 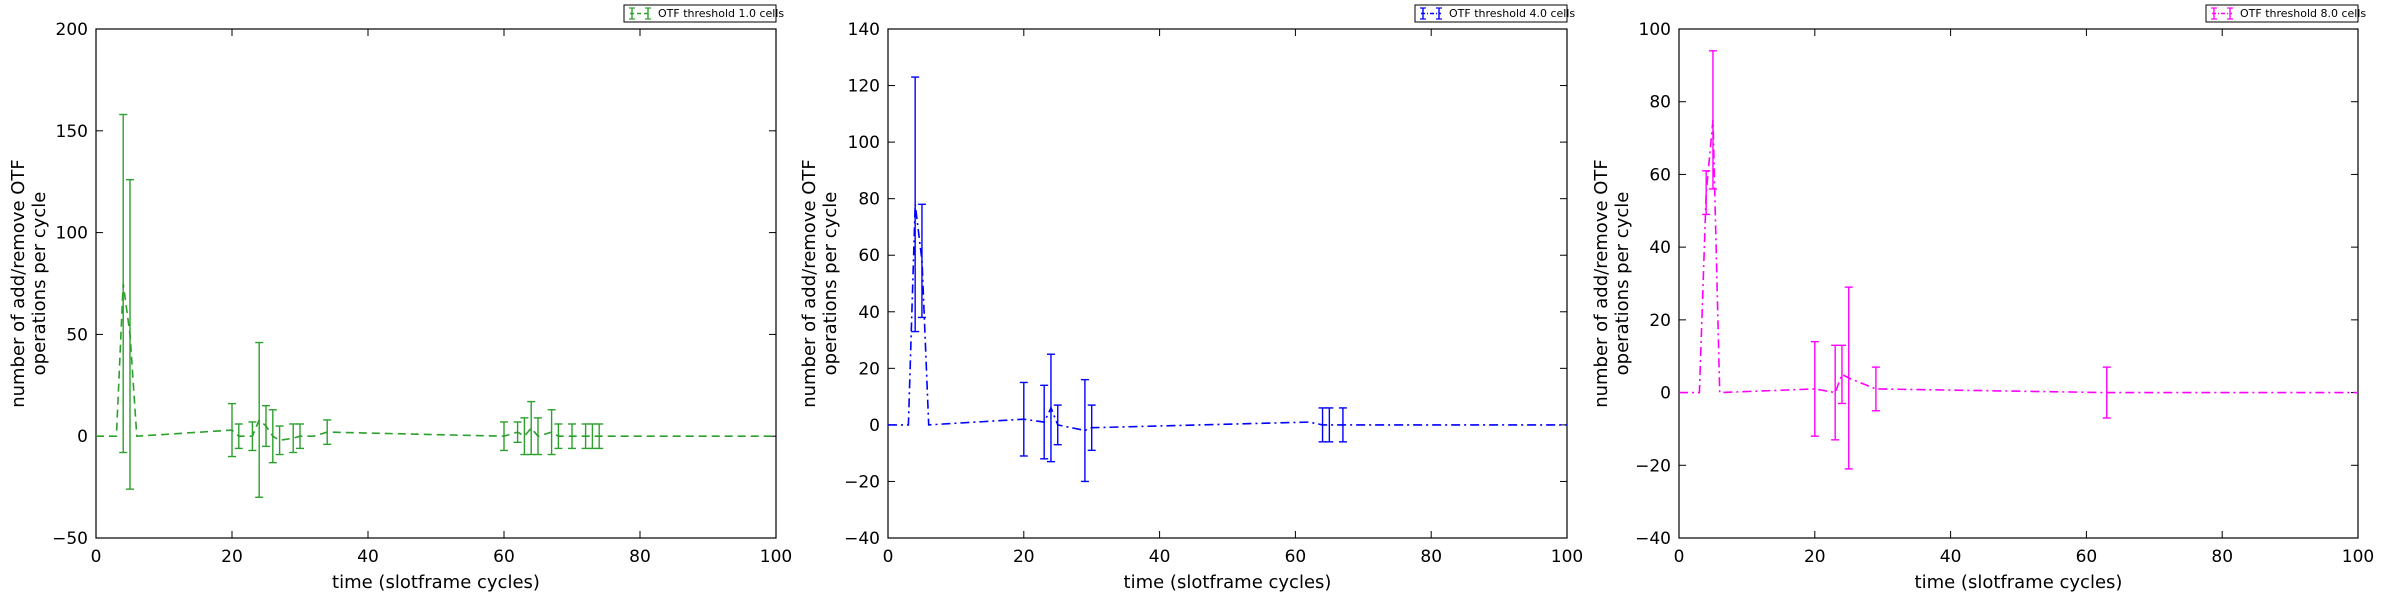 I want to click on y-tick-label: −50, so click(x=70, y=539).